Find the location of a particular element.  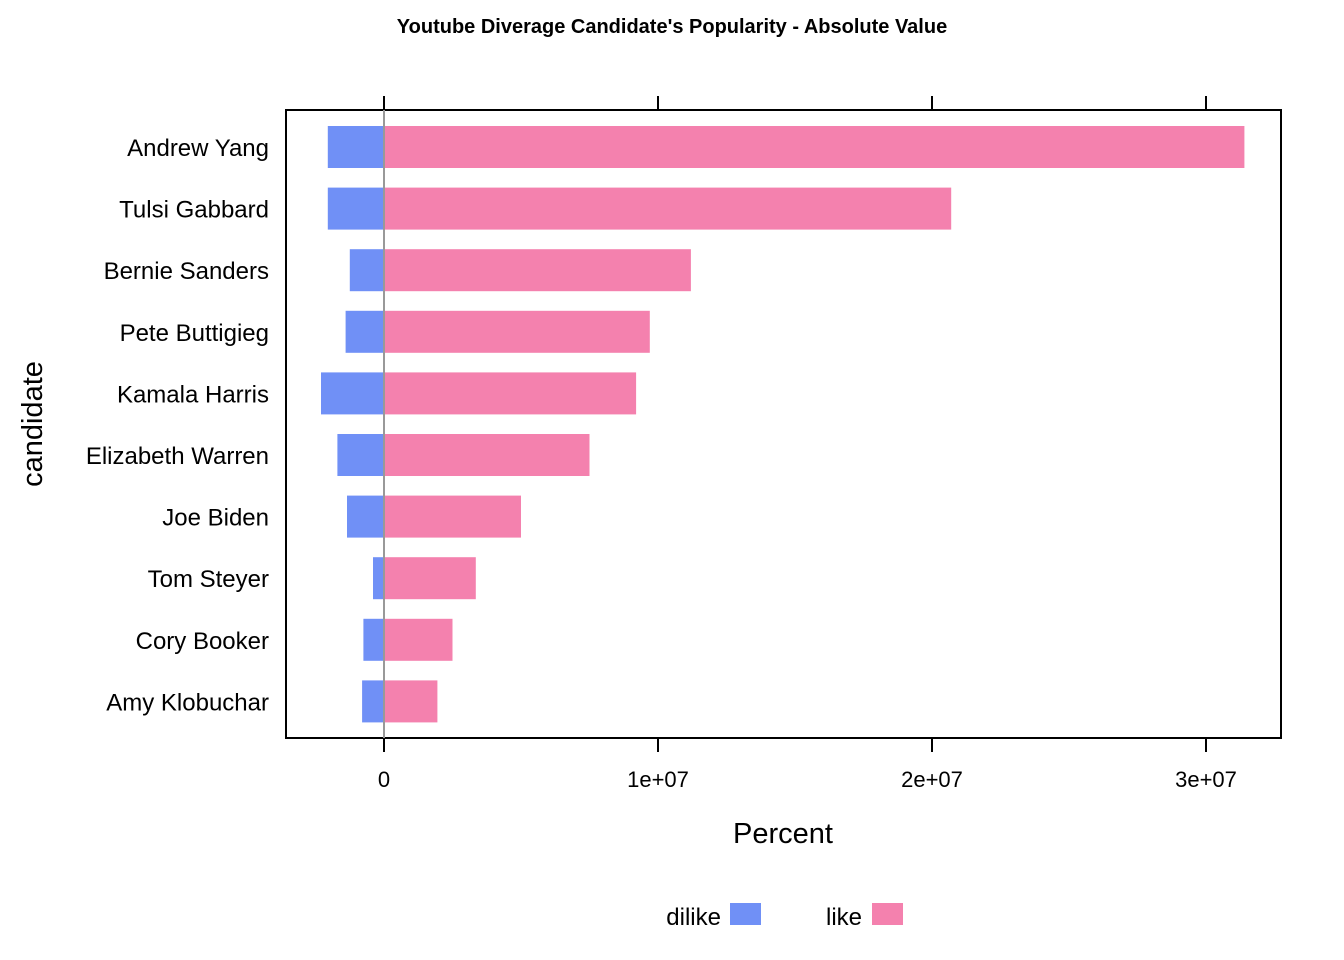

category-label: Pete Buttigieg is located at coordinates (194, 333).